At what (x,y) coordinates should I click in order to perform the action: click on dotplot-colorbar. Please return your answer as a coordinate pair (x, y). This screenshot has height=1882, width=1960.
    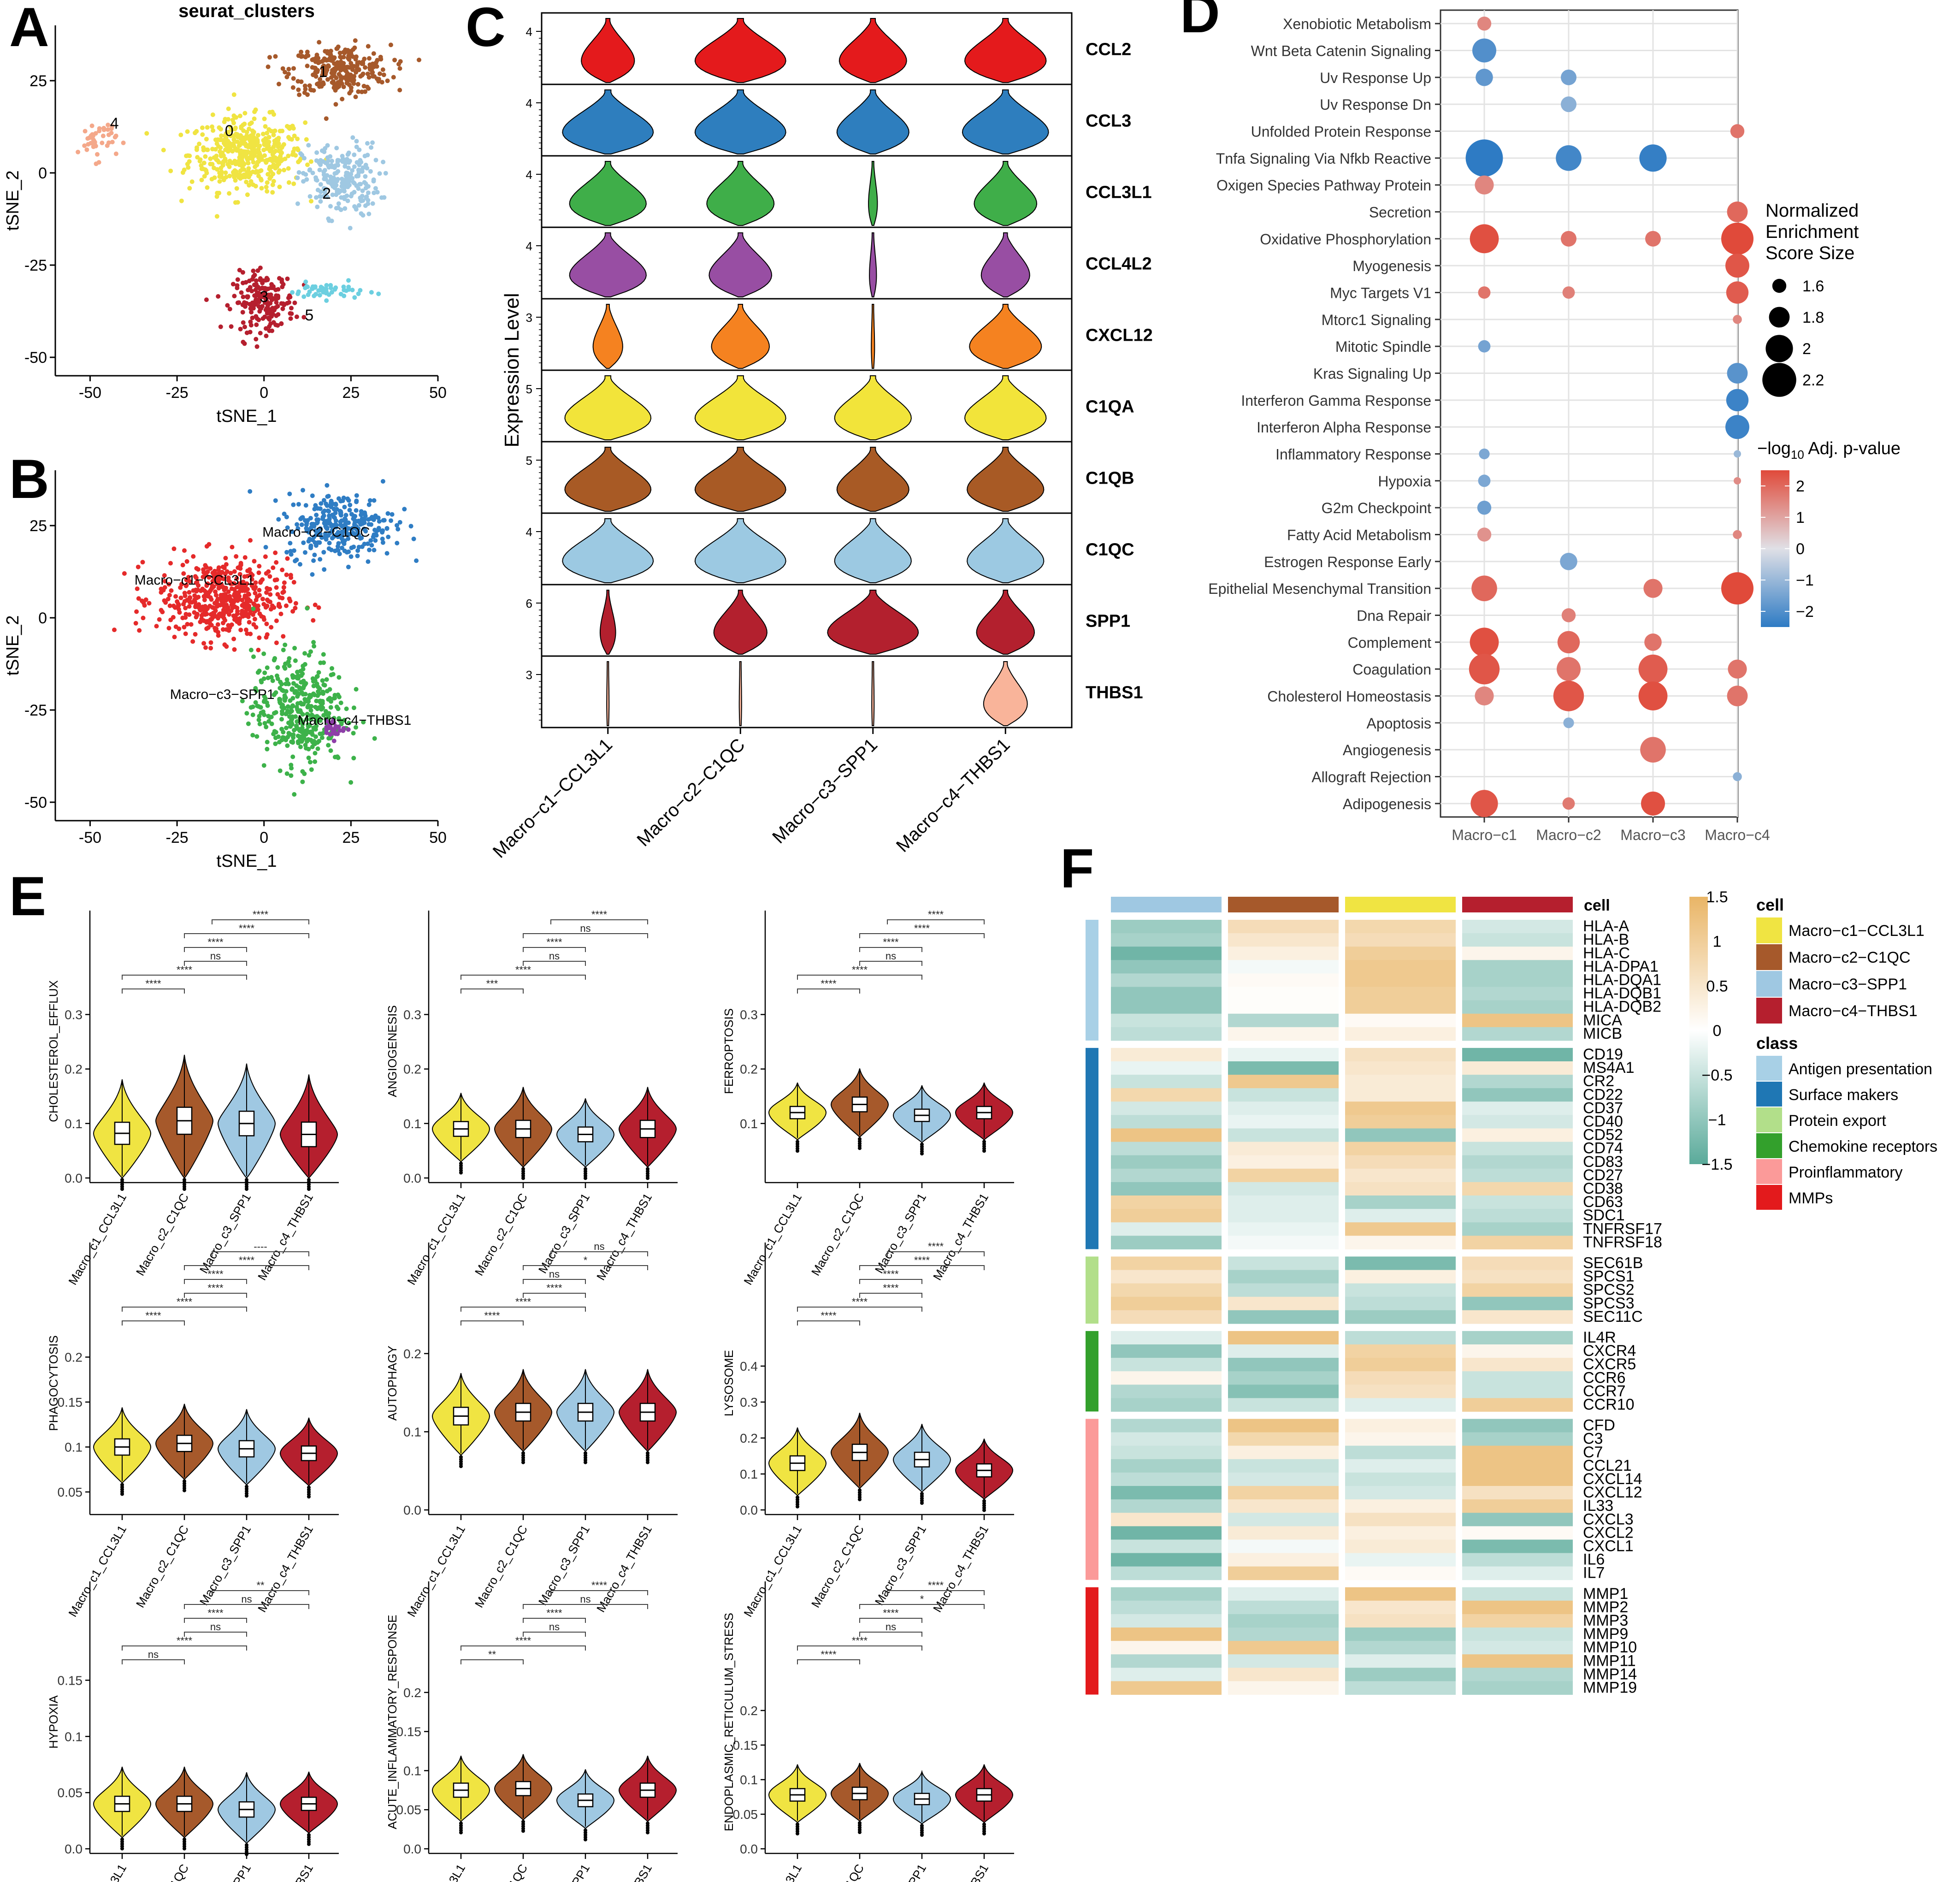
    Looking at the image, I should click on (1775, 548).